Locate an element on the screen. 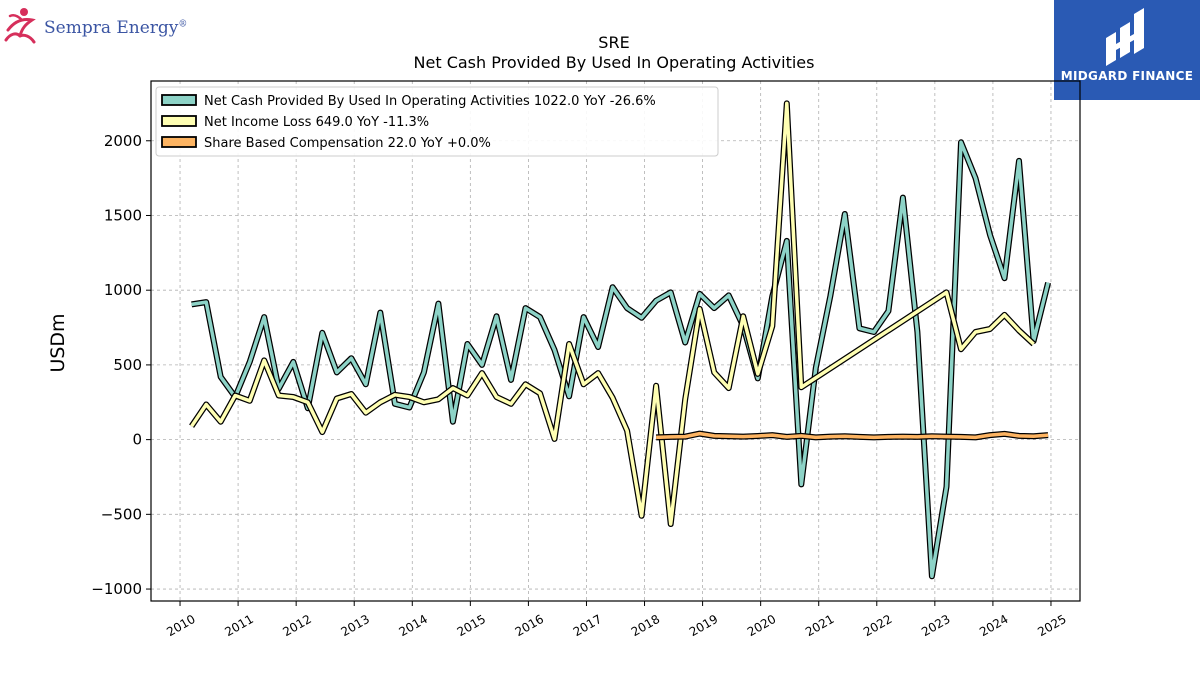 The image size is (1200, 675). x-tick-label: 2025 is located at coordinates (1051, 625).